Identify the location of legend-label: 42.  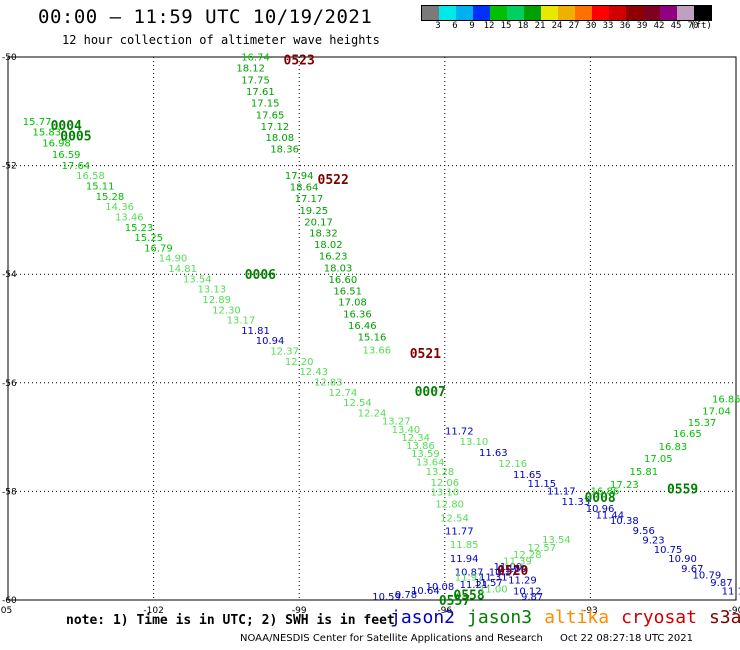
(659, 26).